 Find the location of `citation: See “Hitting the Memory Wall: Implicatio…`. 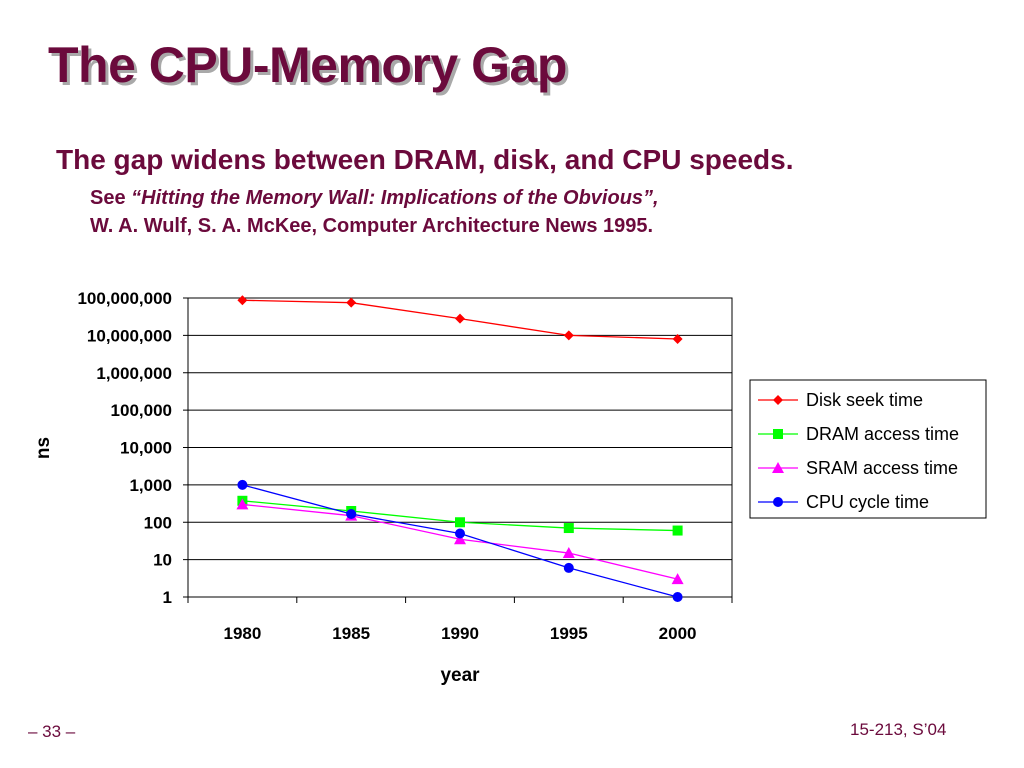

citation: See “Hitting the Memory Wall: Implicatio… is located at coordinates (374, 212).